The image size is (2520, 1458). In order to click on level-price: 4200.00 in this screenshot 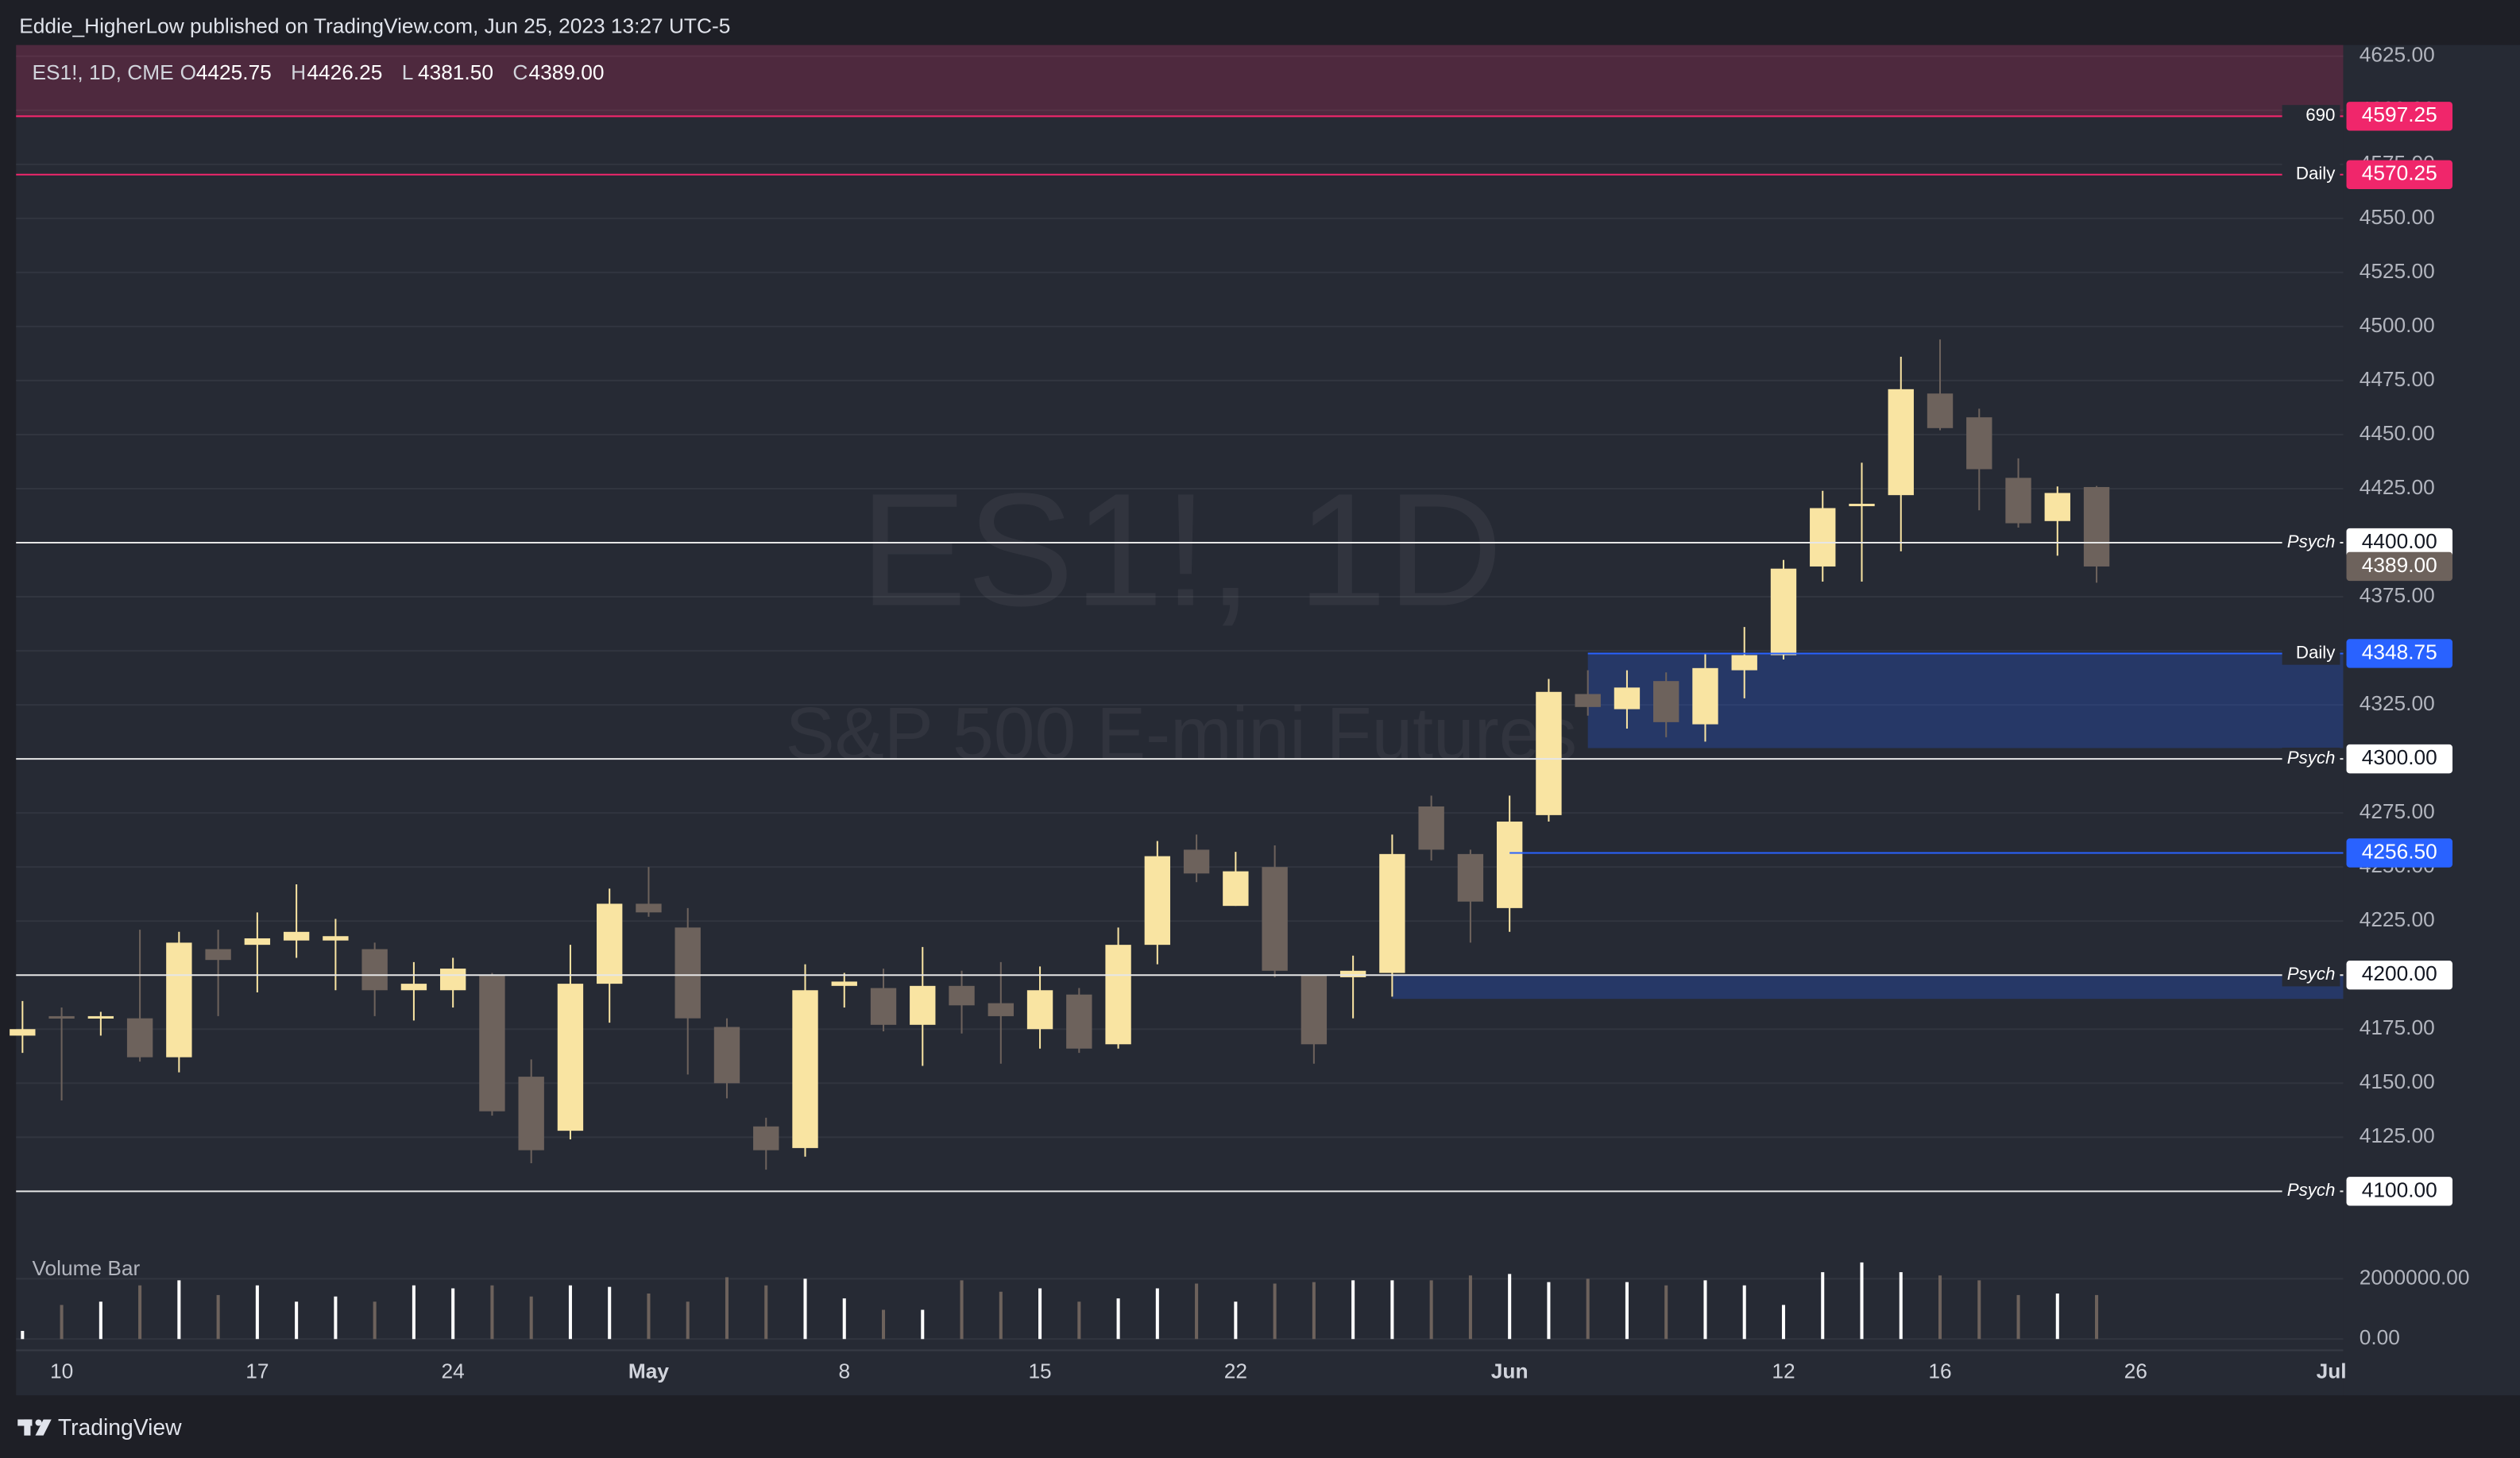, I will do `click(2399, 973)`.